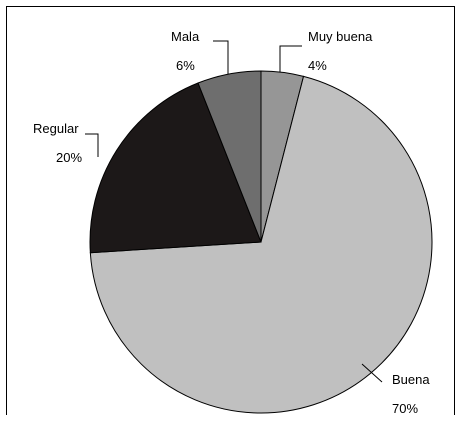 This screenshot has height=421, width=461. I want to click on slice-label-mala: Mala, so click(185, 36).